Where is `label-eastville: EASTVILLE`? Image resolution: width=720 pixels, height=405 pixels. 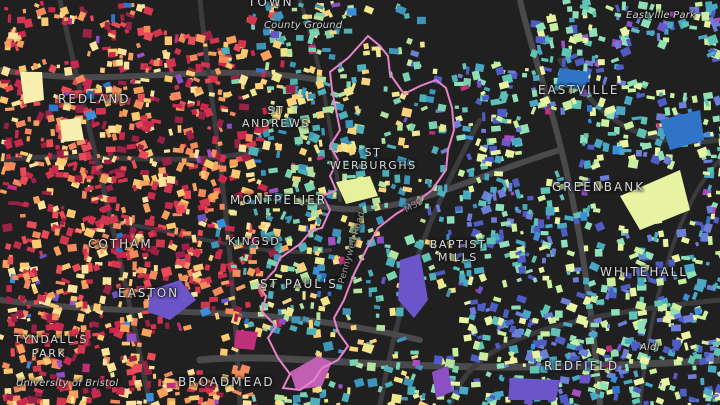 label-eastville: EASTVILLE is located at coordinates (579, 90).